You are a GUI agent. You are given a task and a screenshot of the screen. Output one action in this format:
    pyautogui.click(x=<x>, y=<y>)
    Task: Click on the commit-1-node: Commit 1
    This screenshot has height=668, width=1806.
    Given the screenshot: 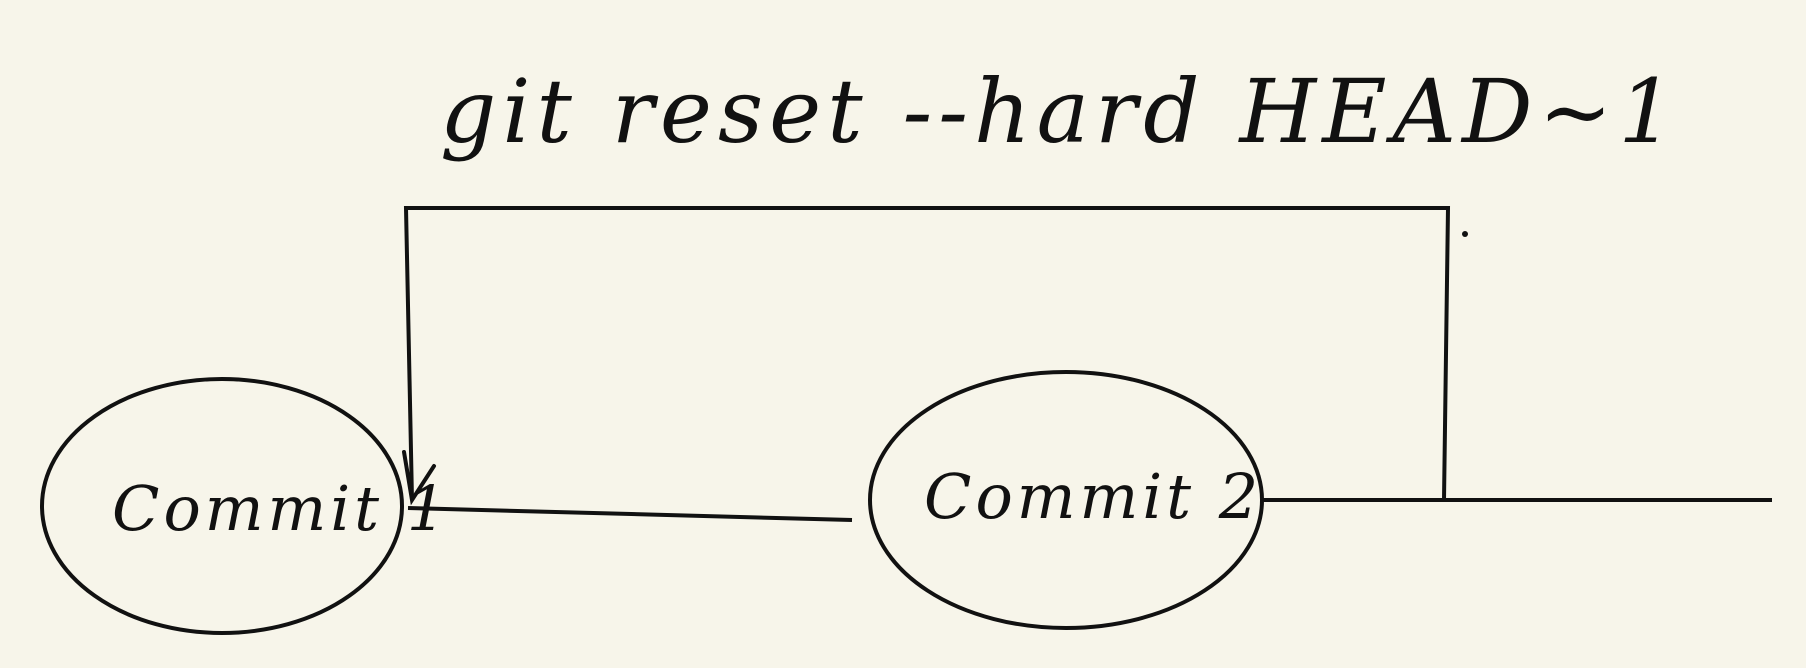 What is the action you would take?
    pyautogui.click(x=245, y=506)
    